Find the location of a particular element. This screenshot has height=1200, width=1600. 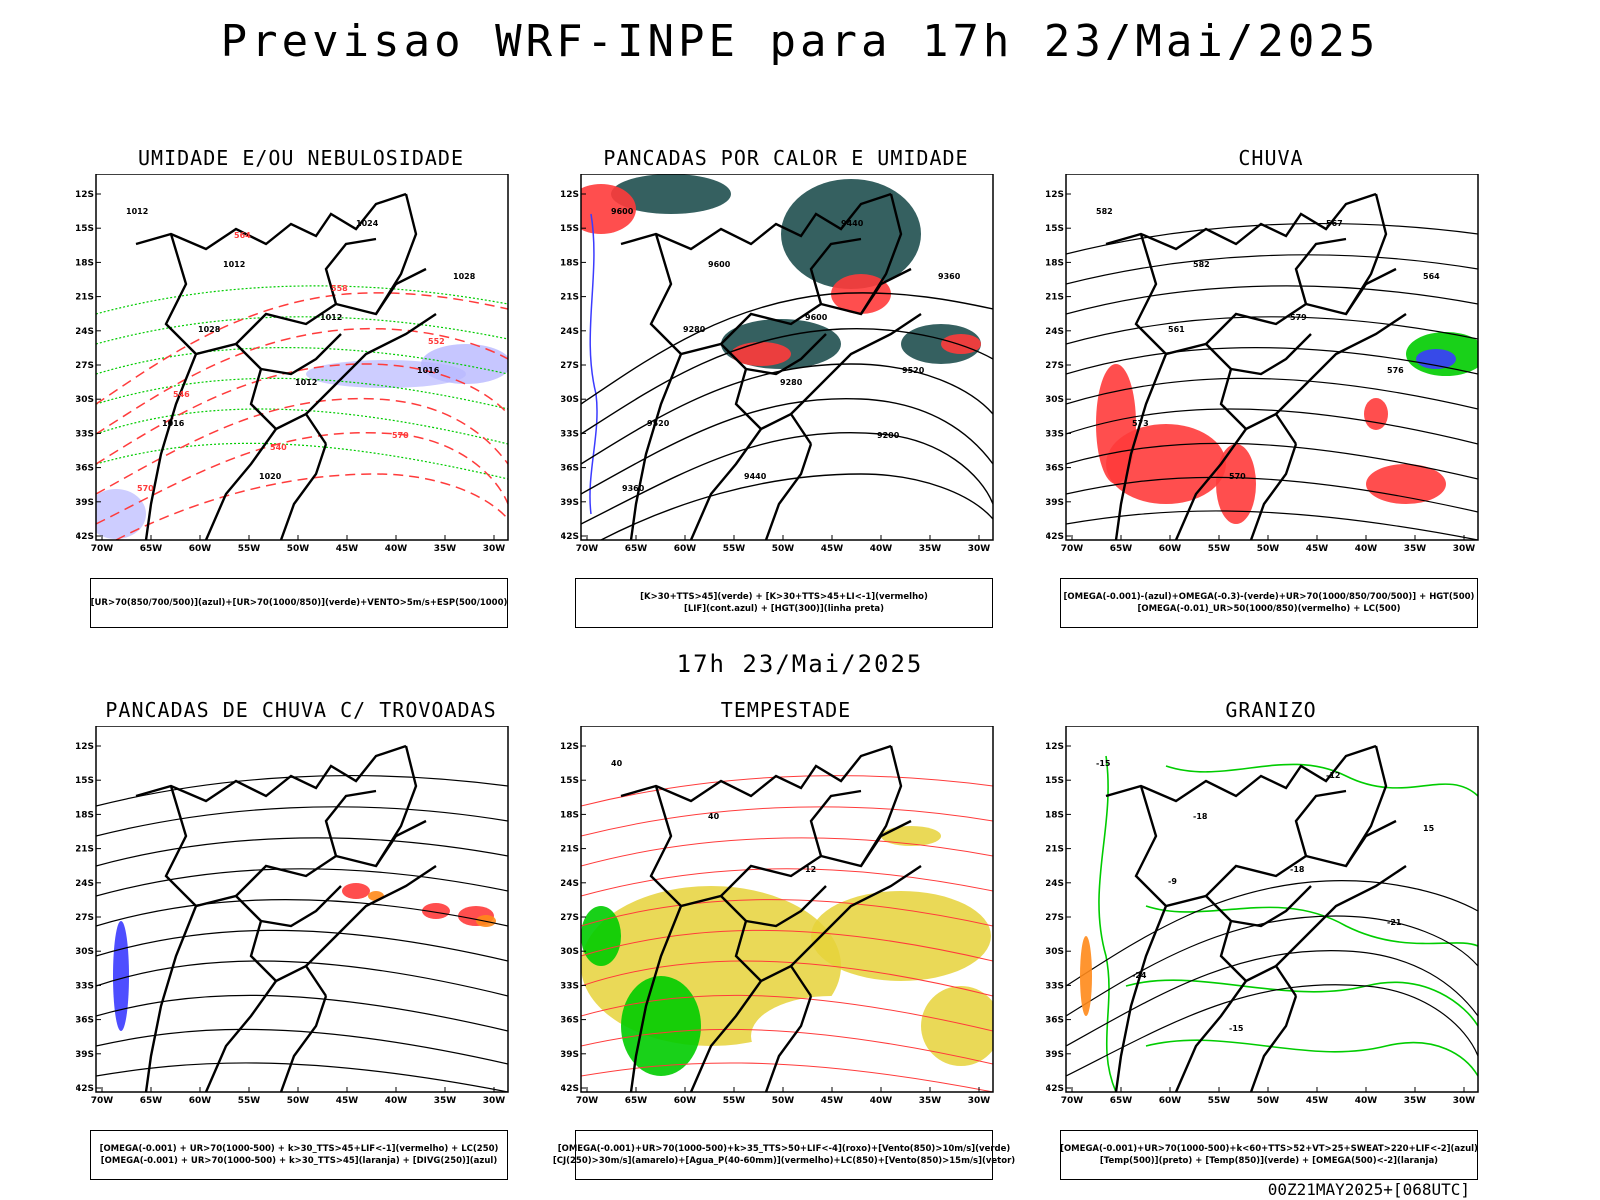

panel-title: TEMPESTADE is located at coordinates (786, 710).